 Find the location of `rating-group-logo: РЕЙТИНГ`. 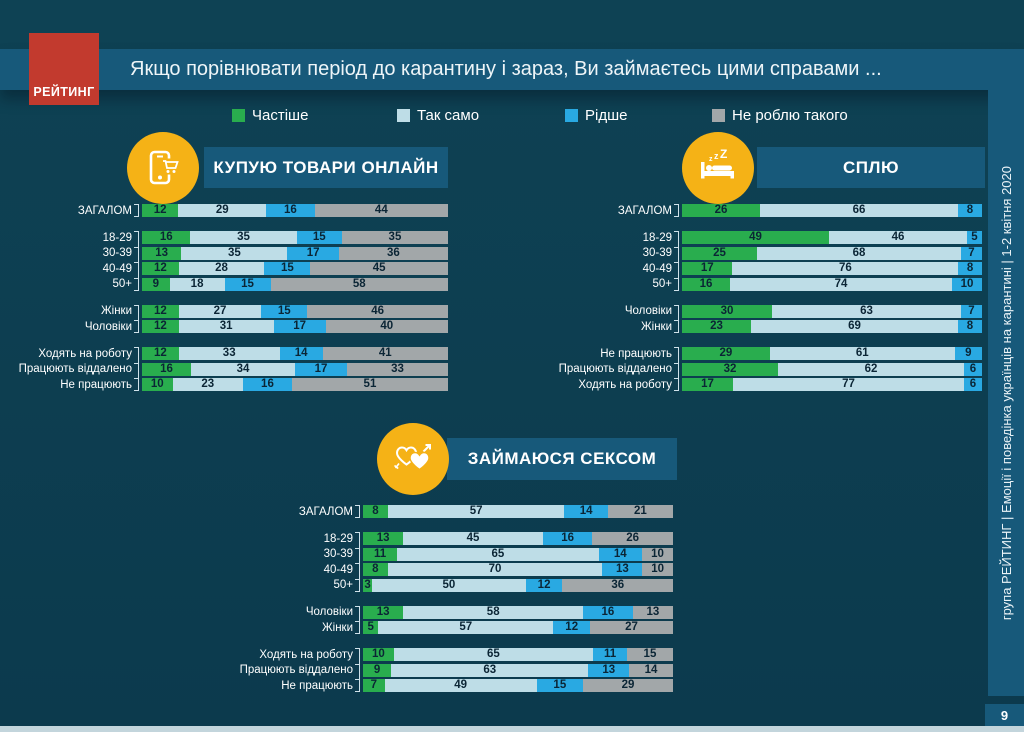

rating-group-logo: РЕЙТИНГ is located at coordinates (64, 69).